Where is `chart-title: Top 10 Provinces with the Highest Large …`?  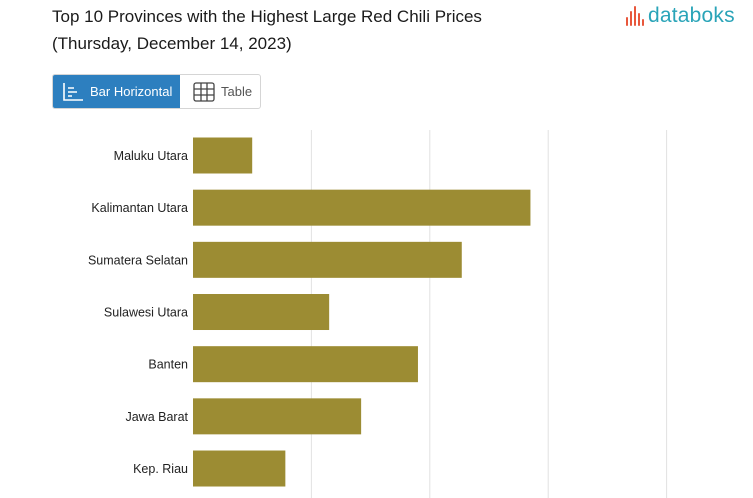
chart-title: Top 10 Provinces with the Highest Large … is located at coordinates (322, 30).